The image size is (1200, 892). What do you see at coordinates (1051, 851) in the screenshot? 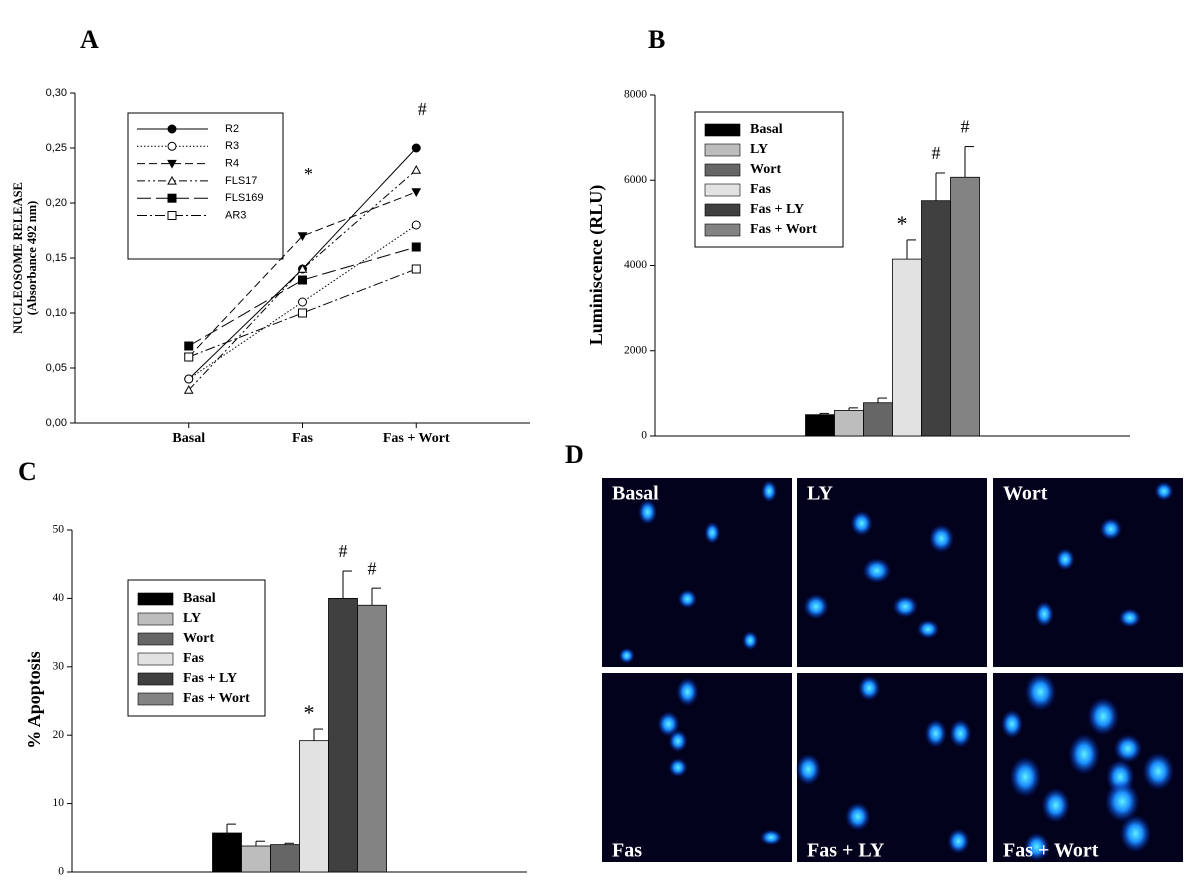
I see `micrograph-label: Fas + Wort` at bounding box center [1051, 851].